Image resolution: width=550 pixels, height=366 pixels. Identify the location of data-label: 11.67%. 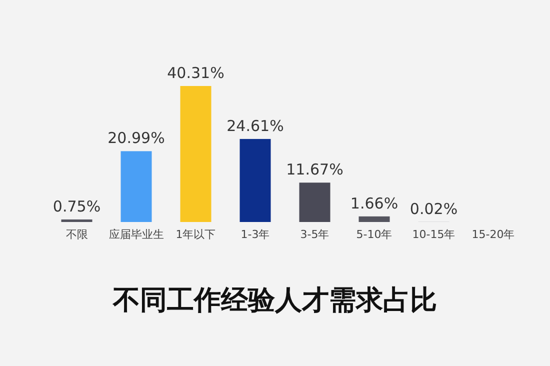
(315, 169).